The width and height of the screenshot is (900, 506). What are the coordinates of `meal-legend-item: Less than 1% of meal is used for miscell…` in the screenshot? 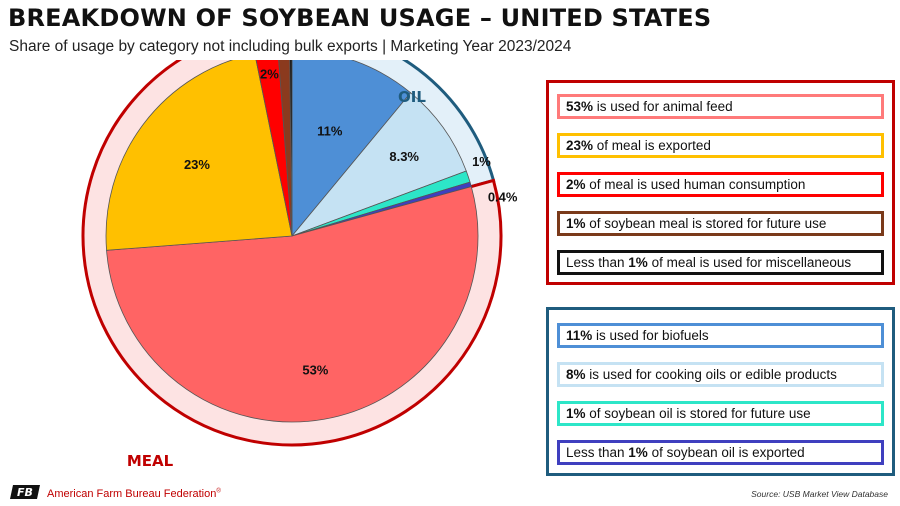 It's located at (720, 262).